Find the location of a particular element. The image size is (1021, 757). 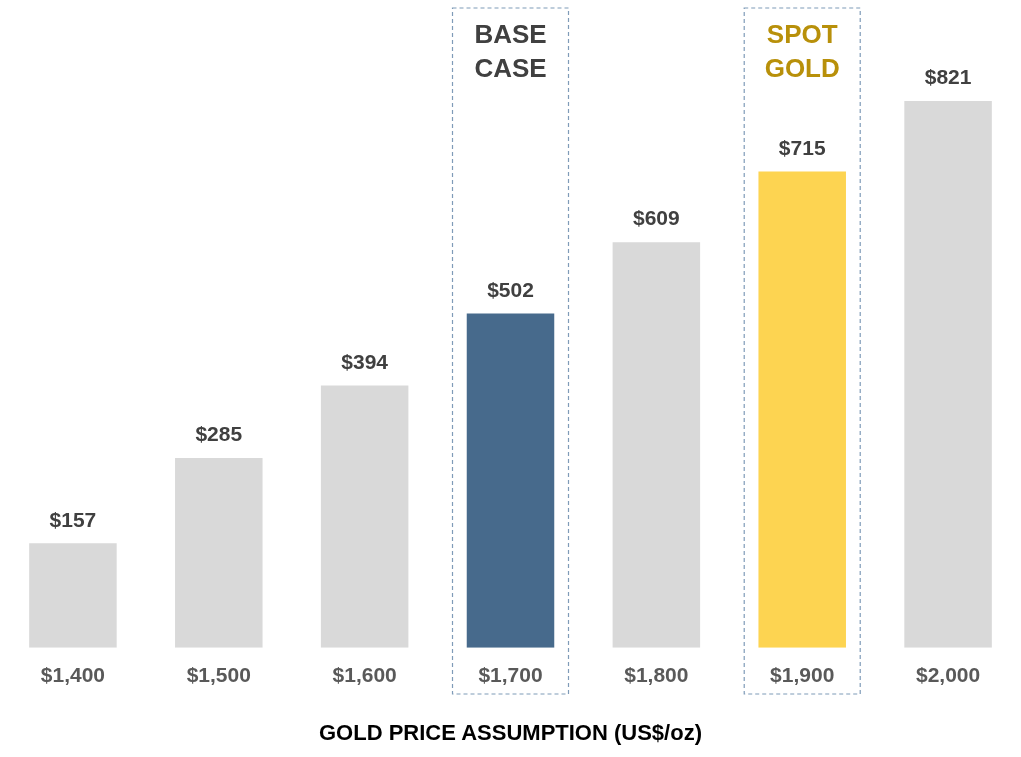

text: BASE CASE is located at coordinates (510, 51).